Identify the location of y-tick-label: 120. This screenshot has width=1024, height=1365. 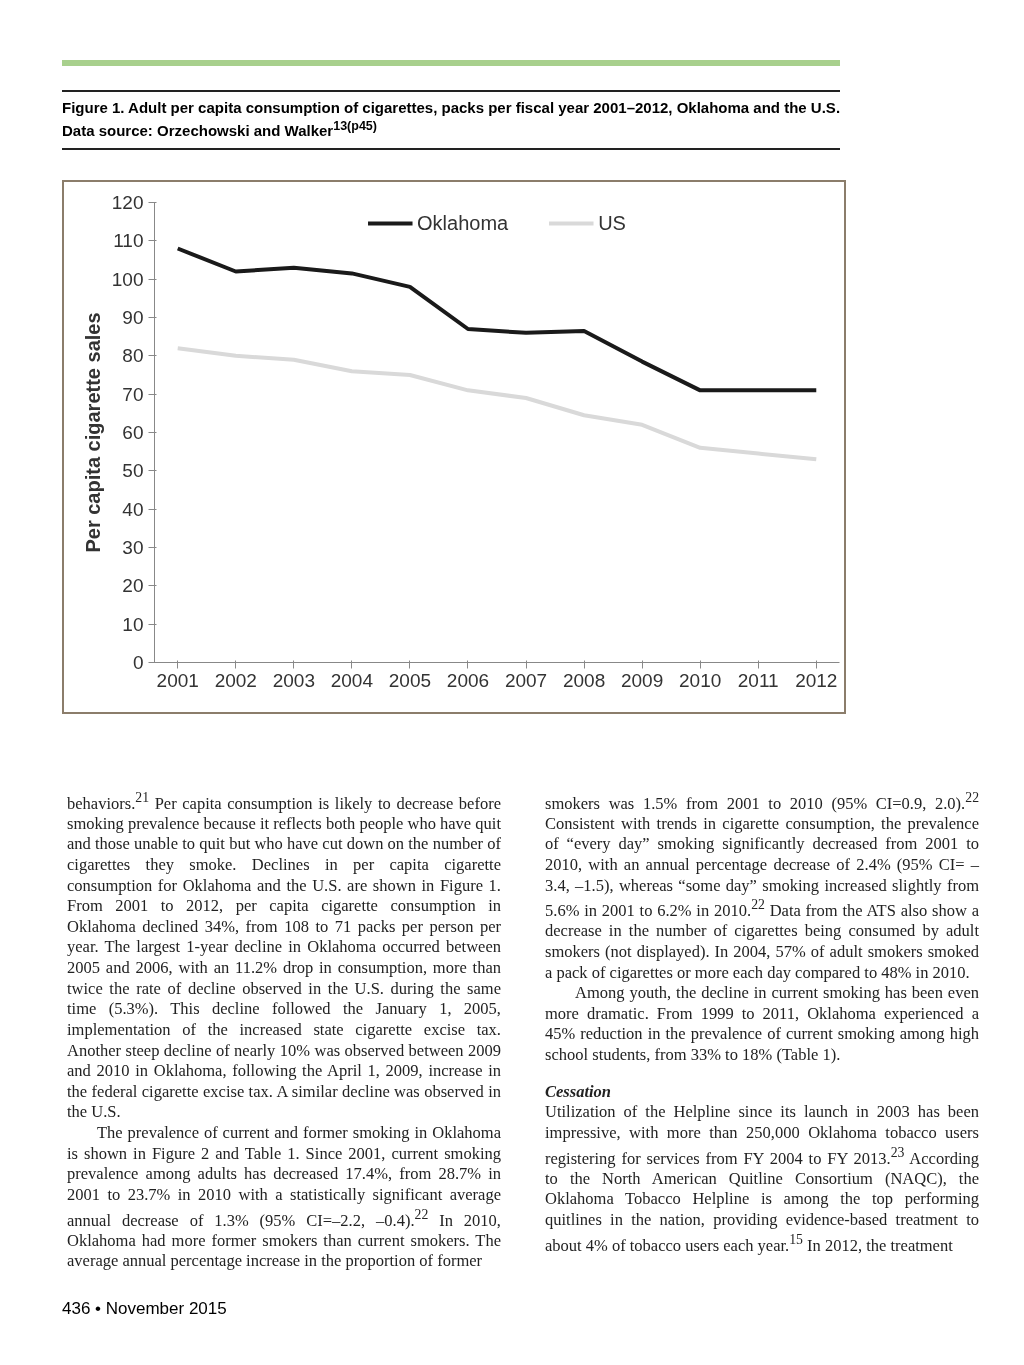
(127, 202).